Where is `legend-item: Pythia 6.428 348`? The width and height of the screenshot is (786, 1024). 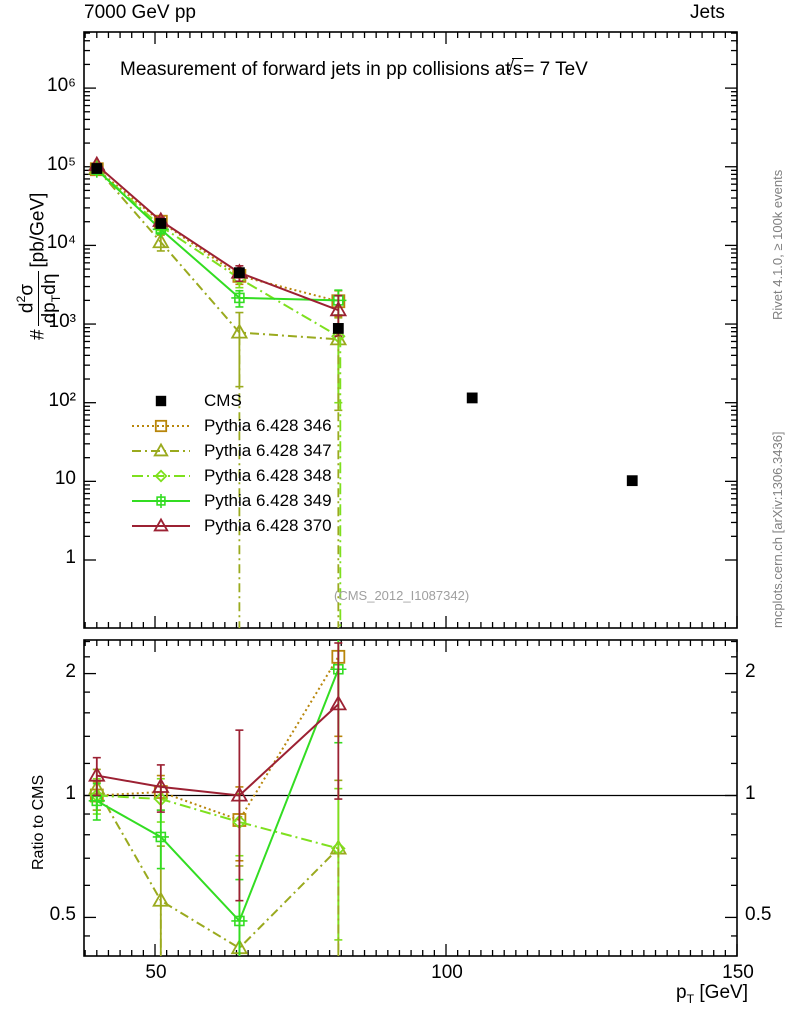
legend-item: Pythia 6.428 348 is located at coordinates (231, 475).